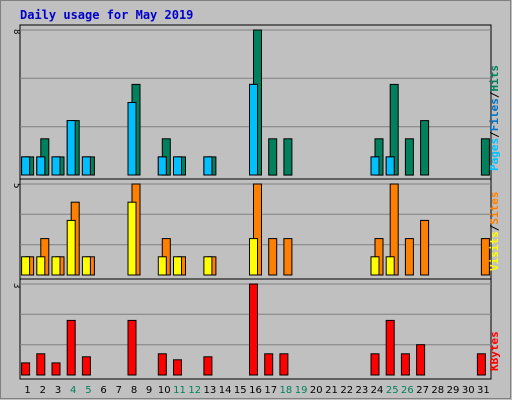 The height and width of the screenshot is (400, 512). I want to click on day-label-28: 28, so click(437, 390).